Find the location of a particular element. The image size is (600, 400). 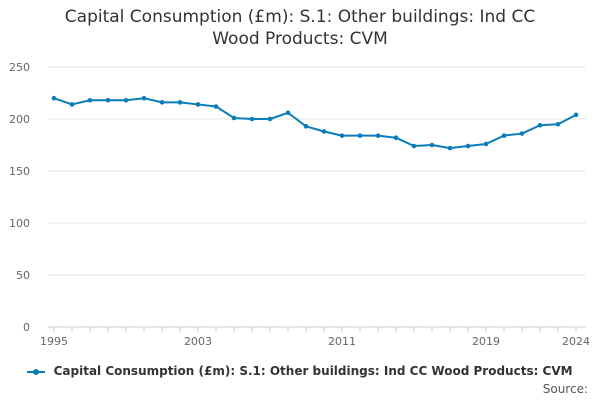

data-point-2015 is located at coordinates (414, 146).